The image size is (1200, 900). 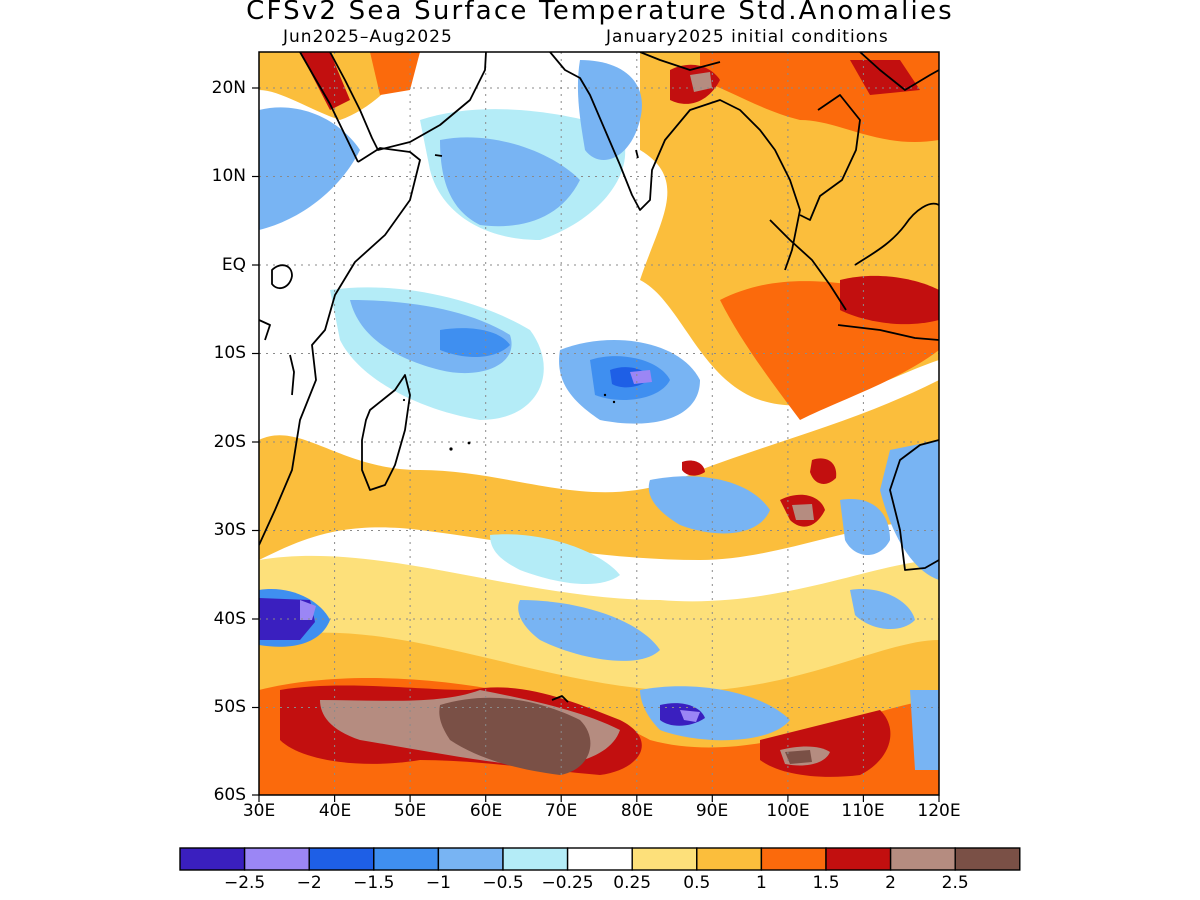 I want to click on lon-label: 100E, so click(x=788, y=811).